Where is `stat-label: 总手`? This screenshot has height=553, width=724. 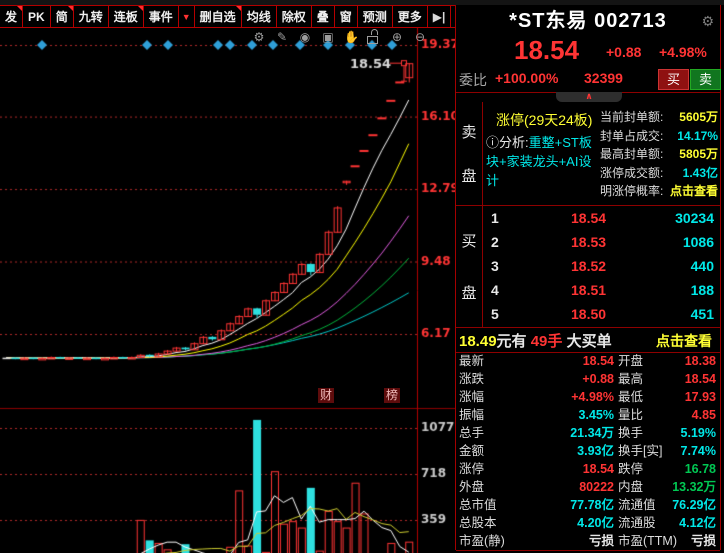 stat-label: 总手 is located at coordinates (472, 433).